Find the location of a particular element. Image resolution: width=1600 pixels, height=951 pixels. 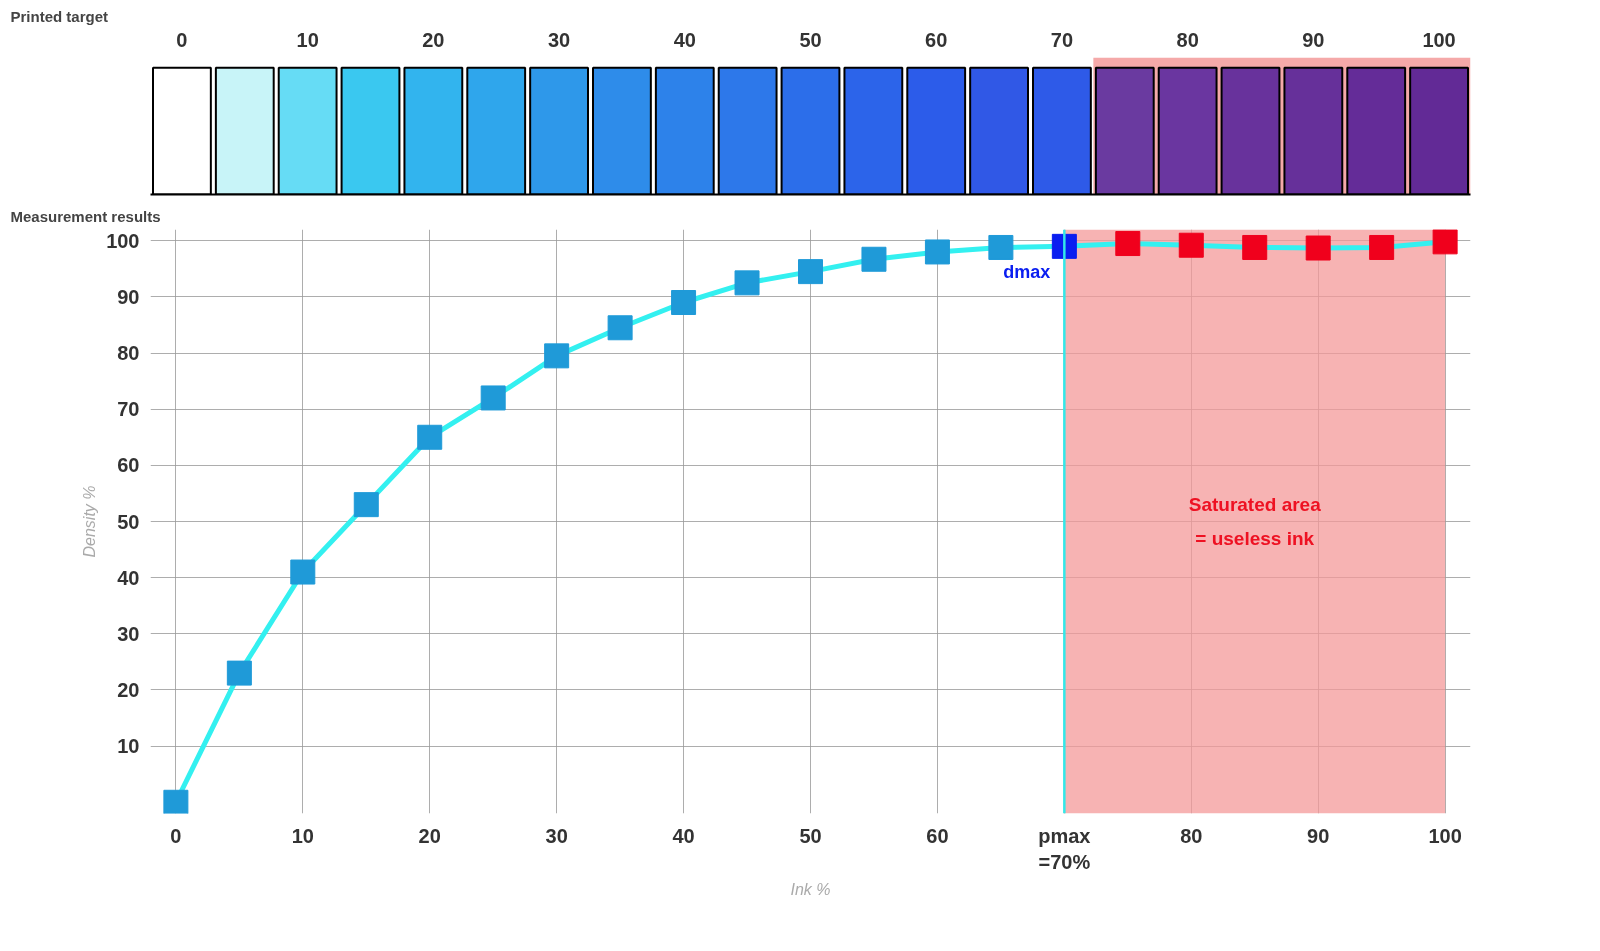

y-tick-label: 60 is located at coordinates (128, 465).